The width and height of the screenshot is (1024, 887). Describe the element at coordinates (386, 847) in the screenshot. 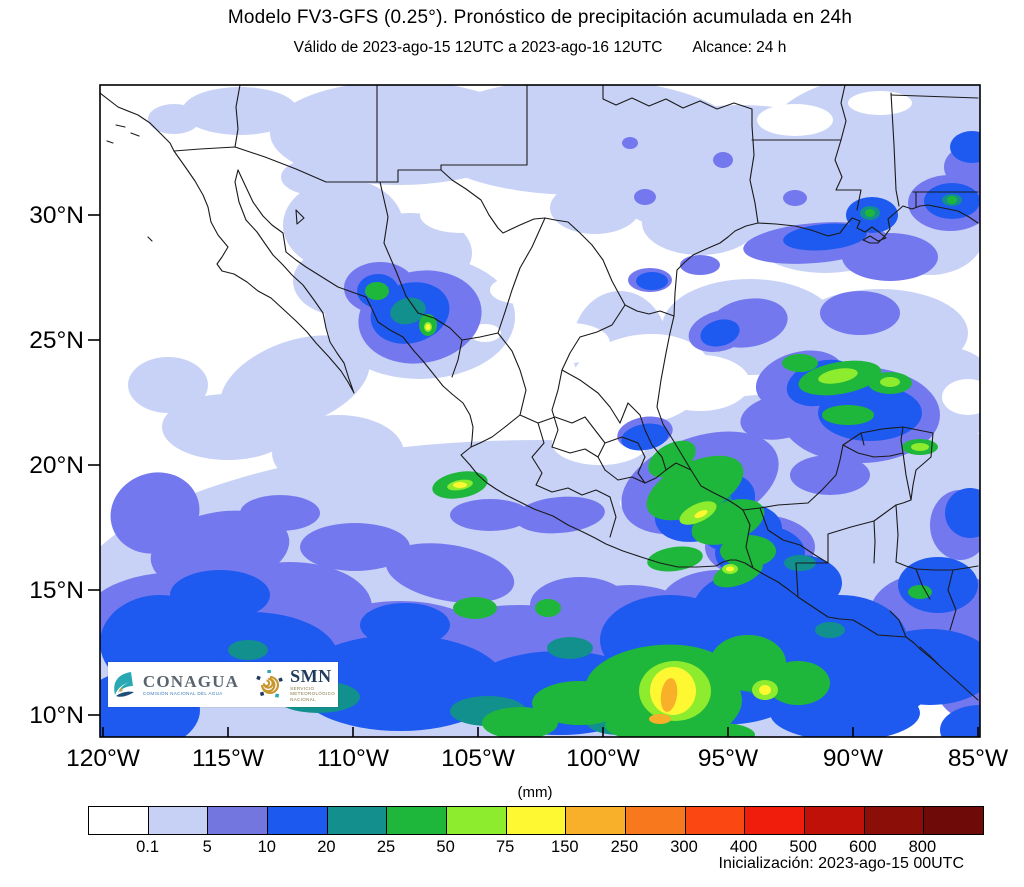

I see `colorbar-tick-label: 25` at that location.